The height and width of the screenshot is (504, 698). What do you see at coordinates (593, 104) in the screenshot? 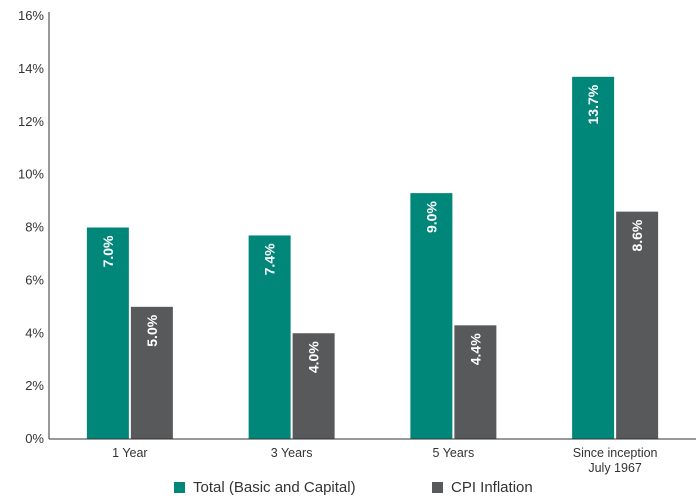
I see `data-label: 13.7%` at bounding box center [593, 104].